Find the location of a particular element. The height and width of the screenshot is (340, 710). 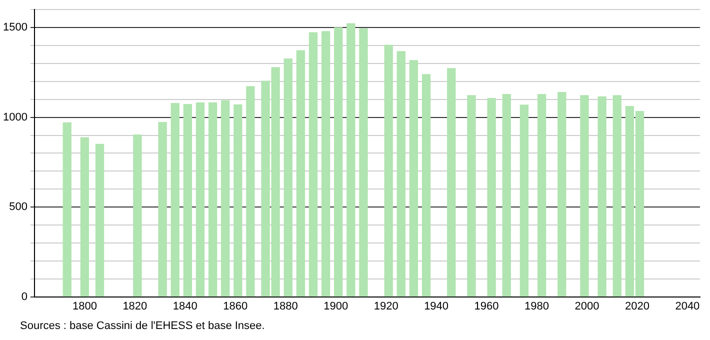

x-tick-label: 1800 is located at coordinates (84, 306).